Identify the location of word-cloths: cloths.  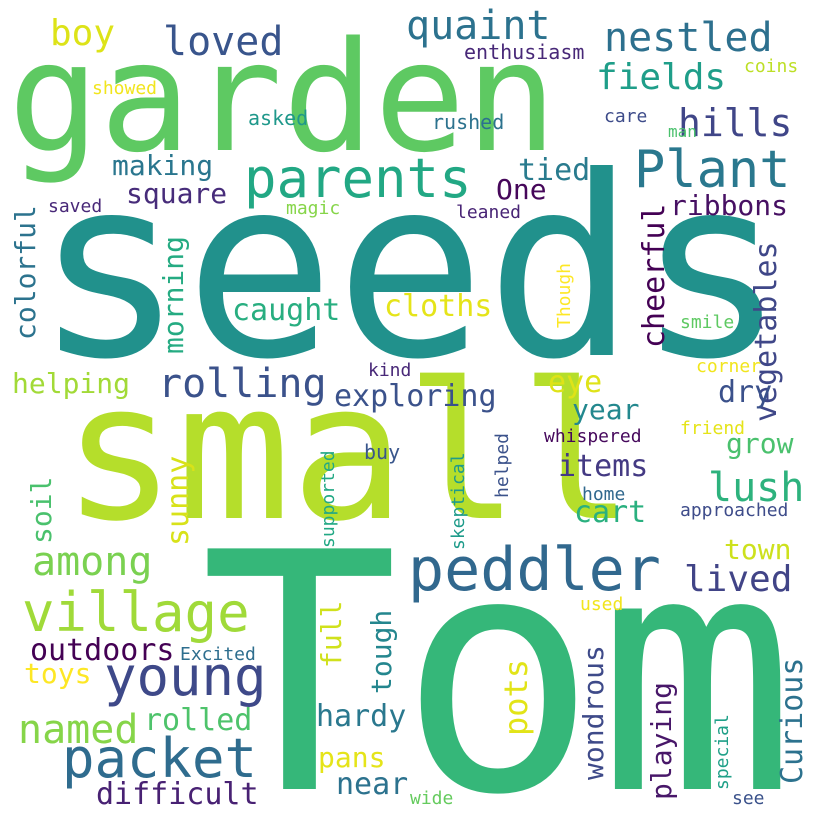
(438, 306).